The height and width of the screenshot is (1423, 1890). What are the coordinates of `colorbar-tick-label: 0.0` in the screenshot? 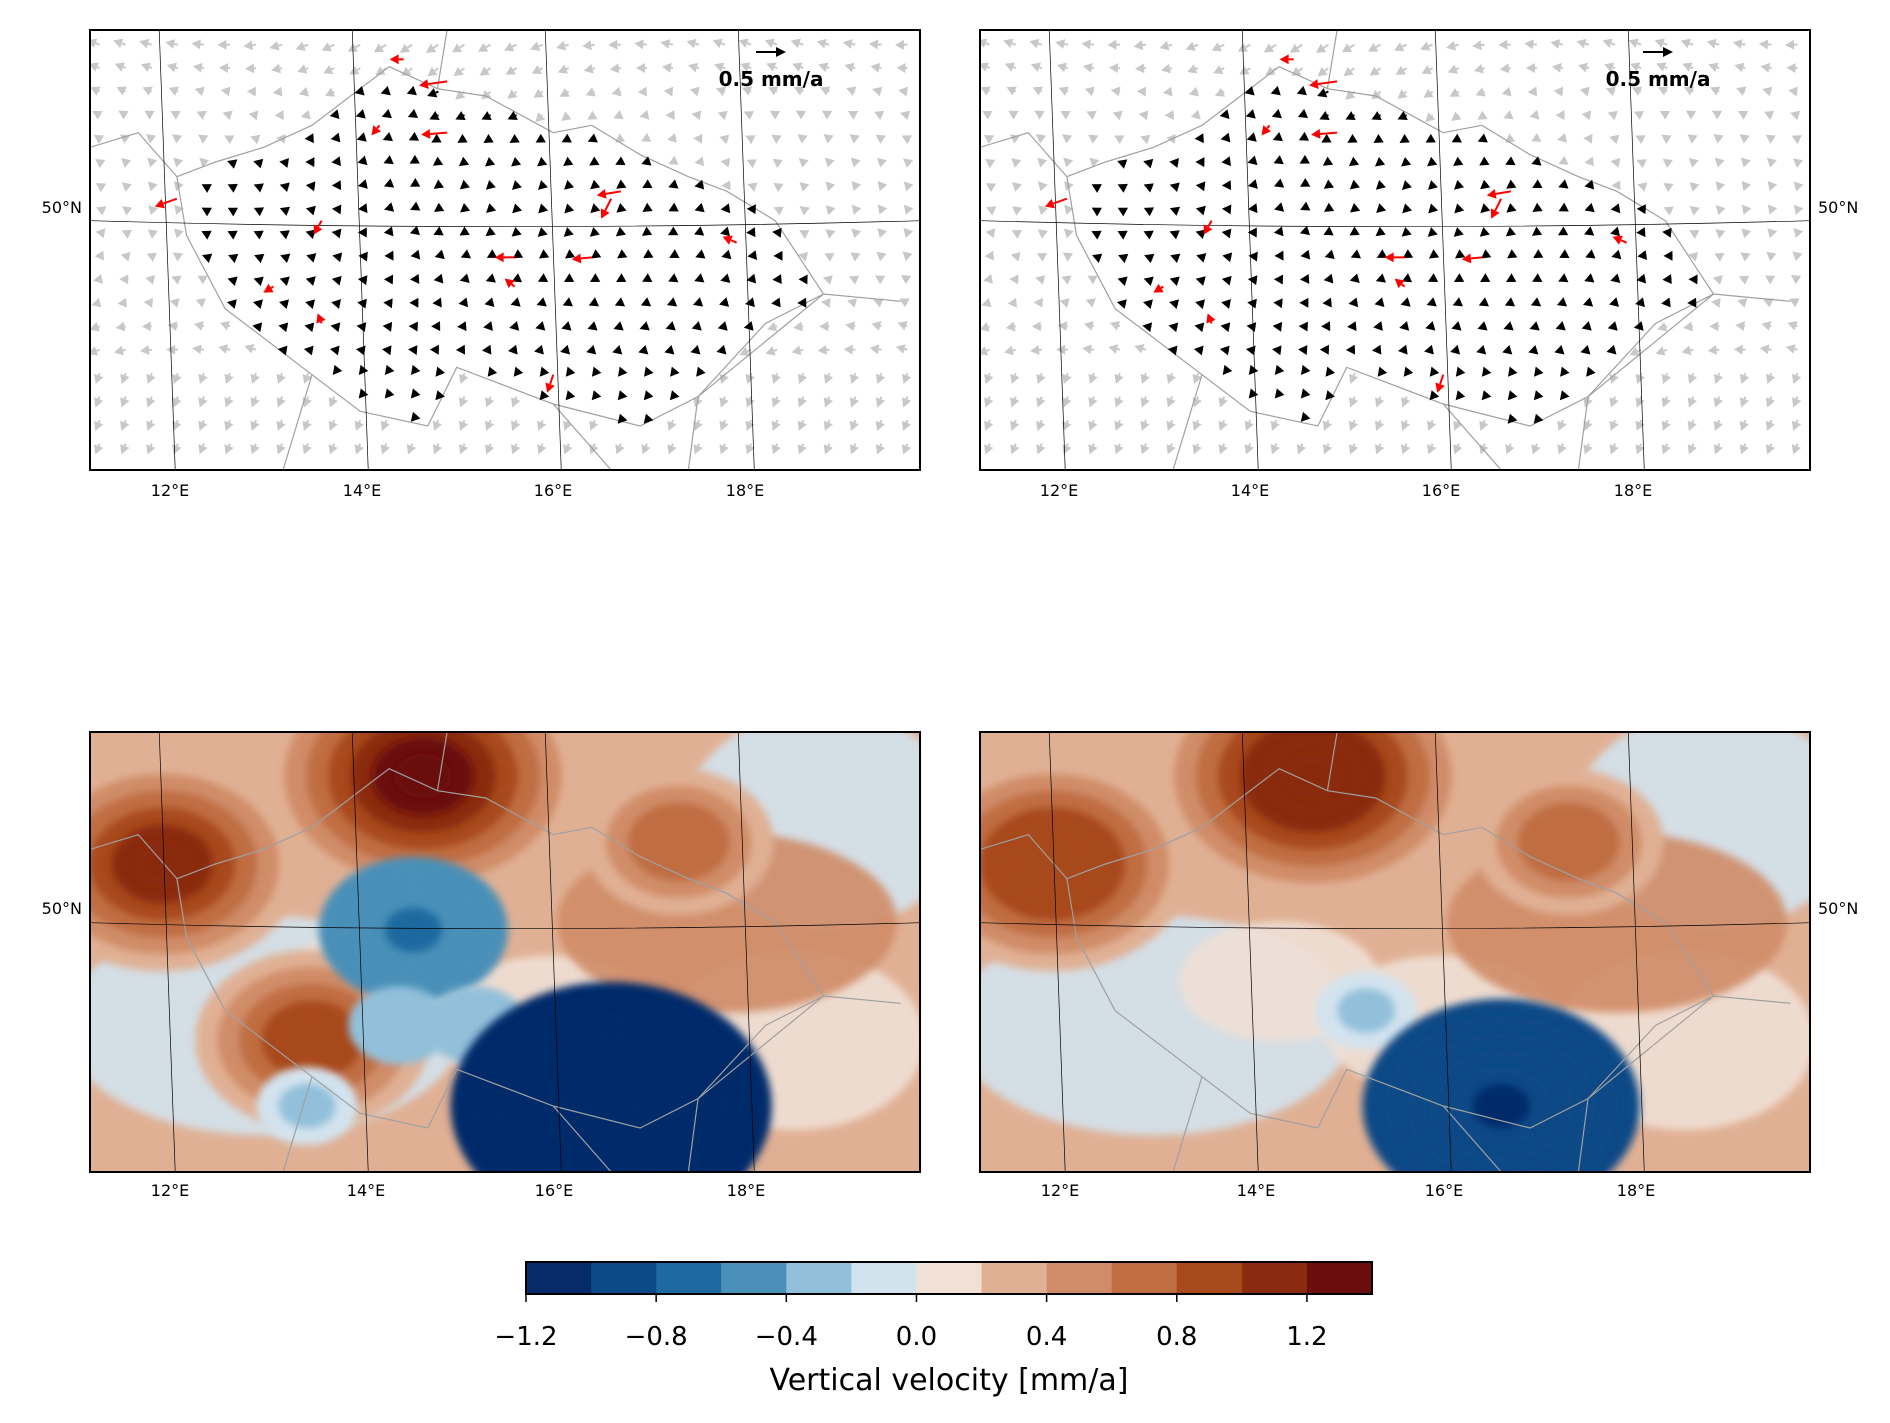 It's located at (916, 1337).